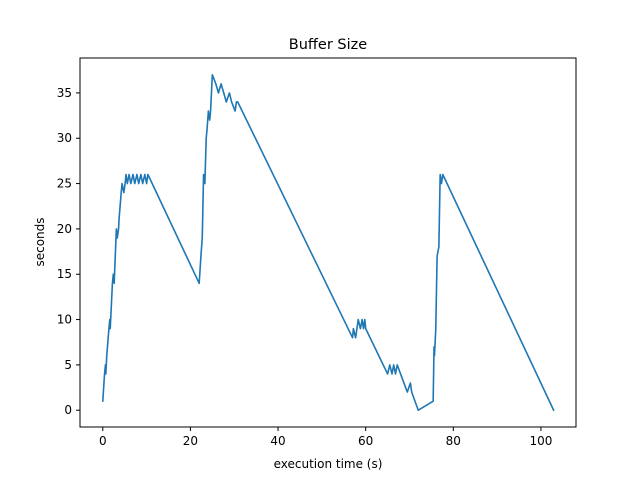 This screenshot has width=640, height=480. What do you see at coordinates (453, 441) in the screenshot?
I see `x-tick-label: 80` at bounding box center [453, 441].